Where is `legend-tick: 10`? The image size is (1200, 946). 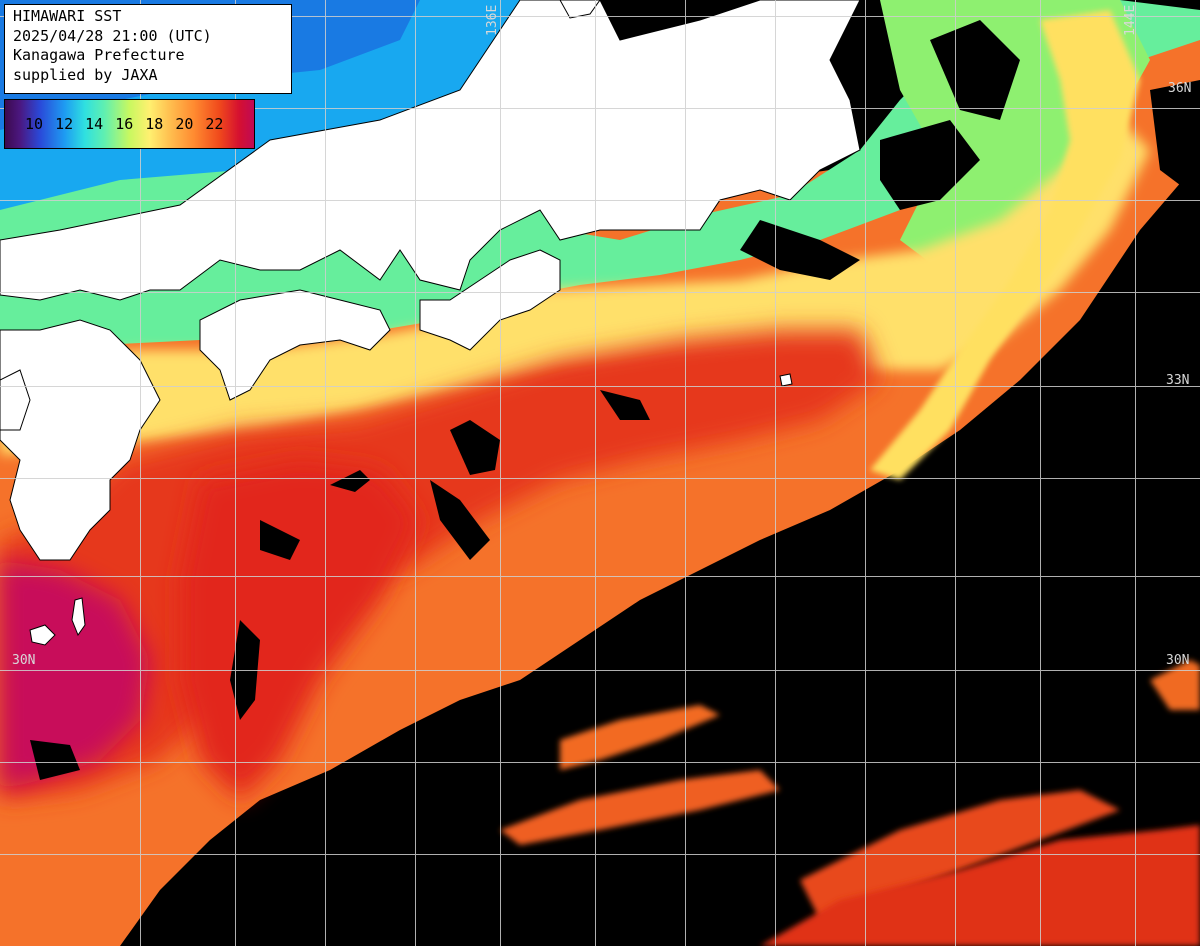 legend-tick: 10 is located at coordinates (34, 124).